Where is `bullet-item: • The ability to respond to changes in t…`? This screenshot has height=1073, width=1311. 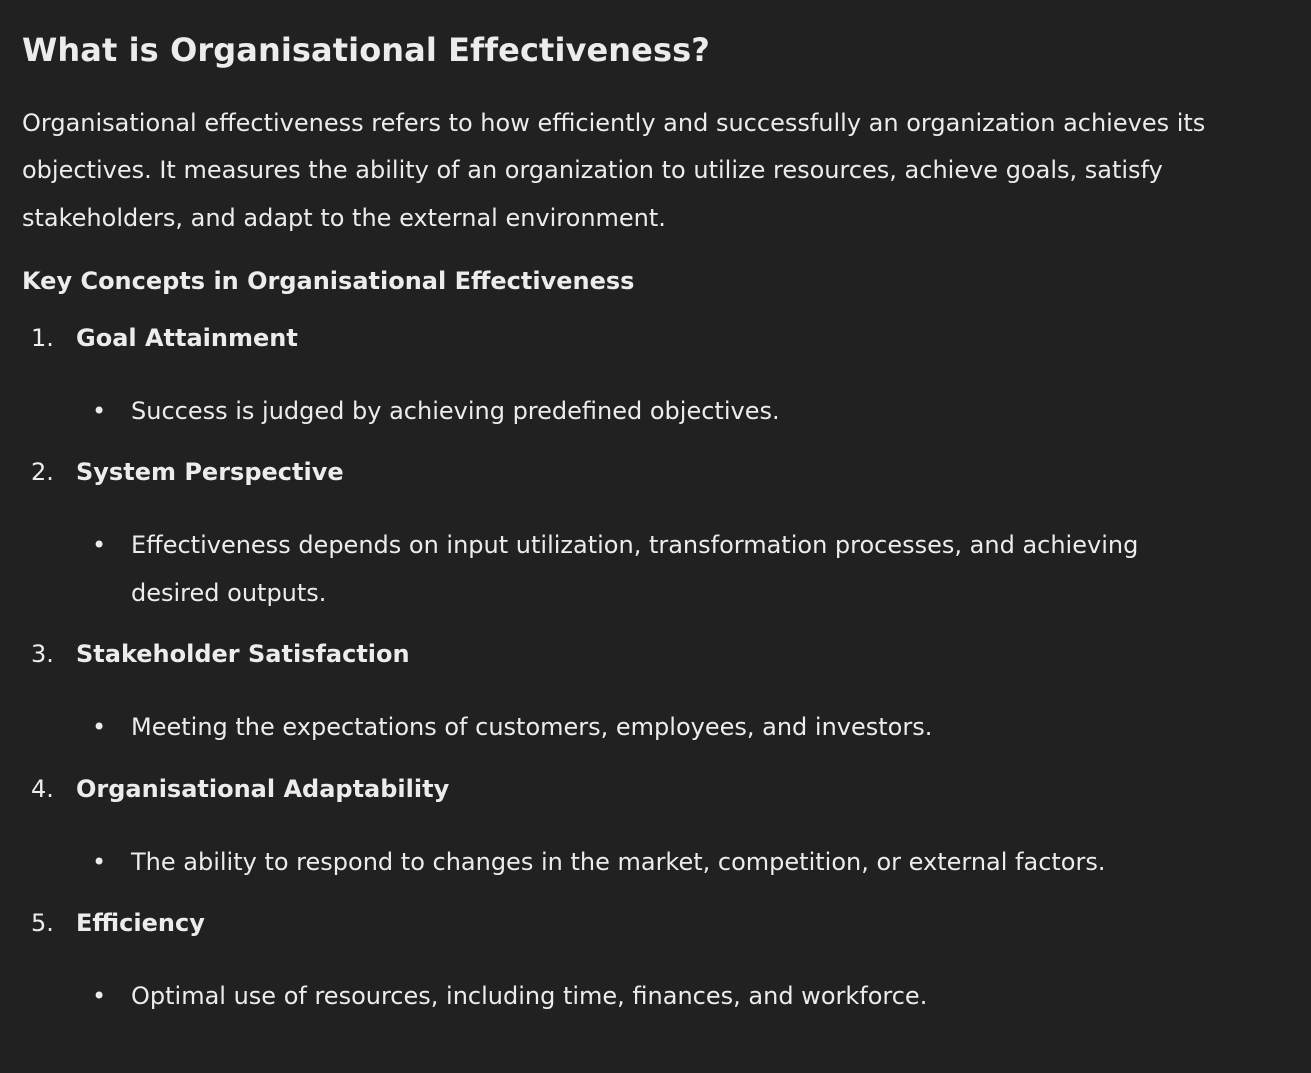
bullet-item: • The ability to respond to changes in t… is located at coordinates (655, 863).